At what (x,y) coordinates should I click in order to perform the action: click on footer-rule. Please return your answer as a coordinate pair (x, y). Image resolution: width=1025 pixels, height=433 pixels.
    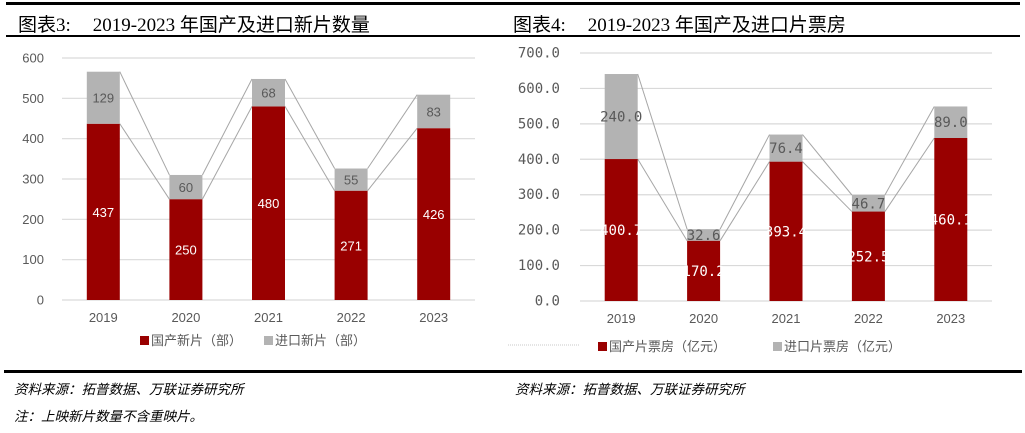
    Looking at the image, I should click on (513, 371).